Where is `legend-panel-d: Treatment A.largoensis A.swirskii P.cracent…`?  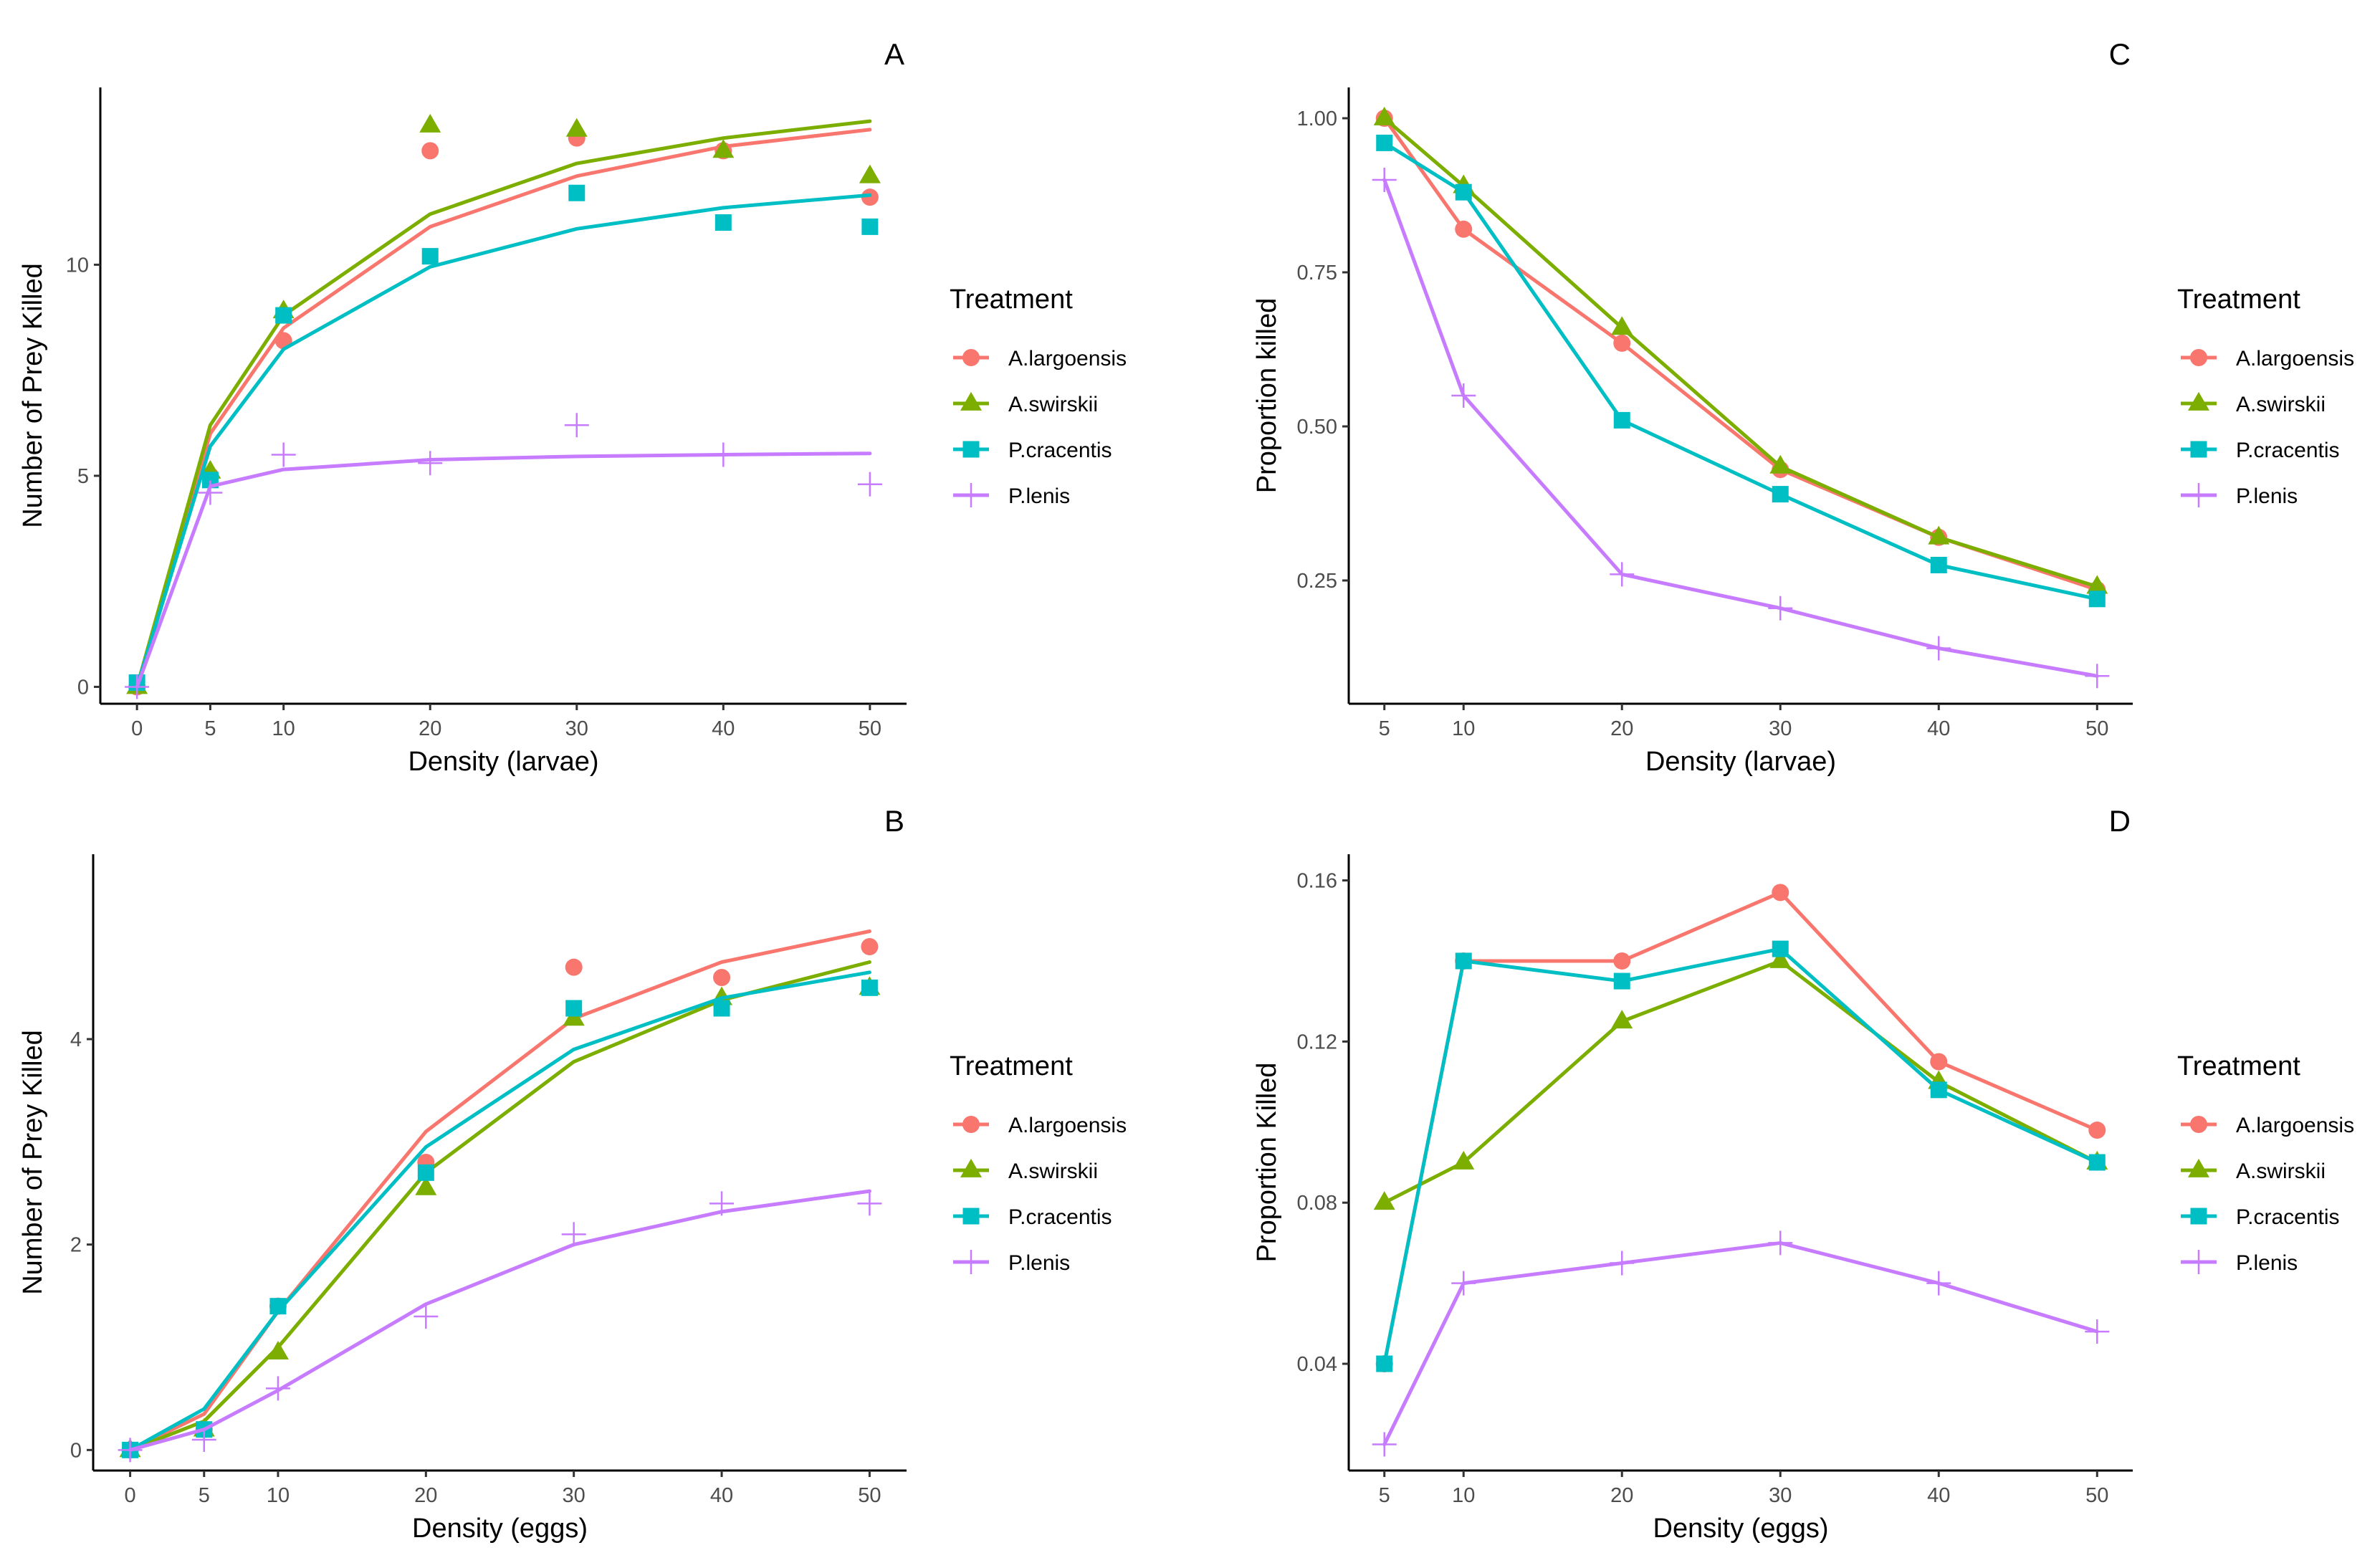
legend-panel-d: Treatment A.largoensis A.swirskii P.cracent… is located at coordinates (2265, 1163).